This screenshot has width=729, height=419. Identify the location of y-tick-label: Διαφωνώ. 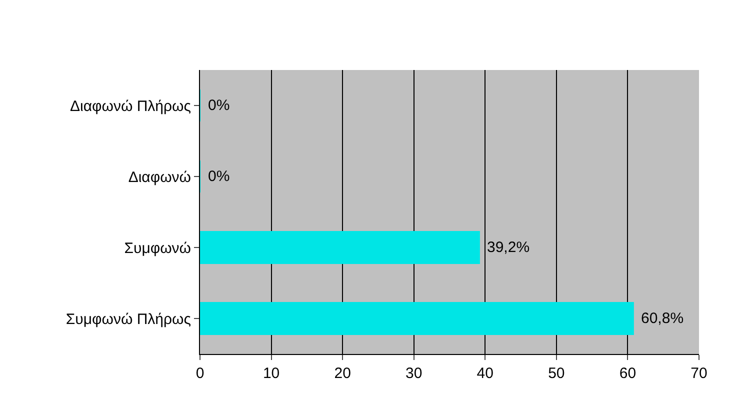
(160, 177).